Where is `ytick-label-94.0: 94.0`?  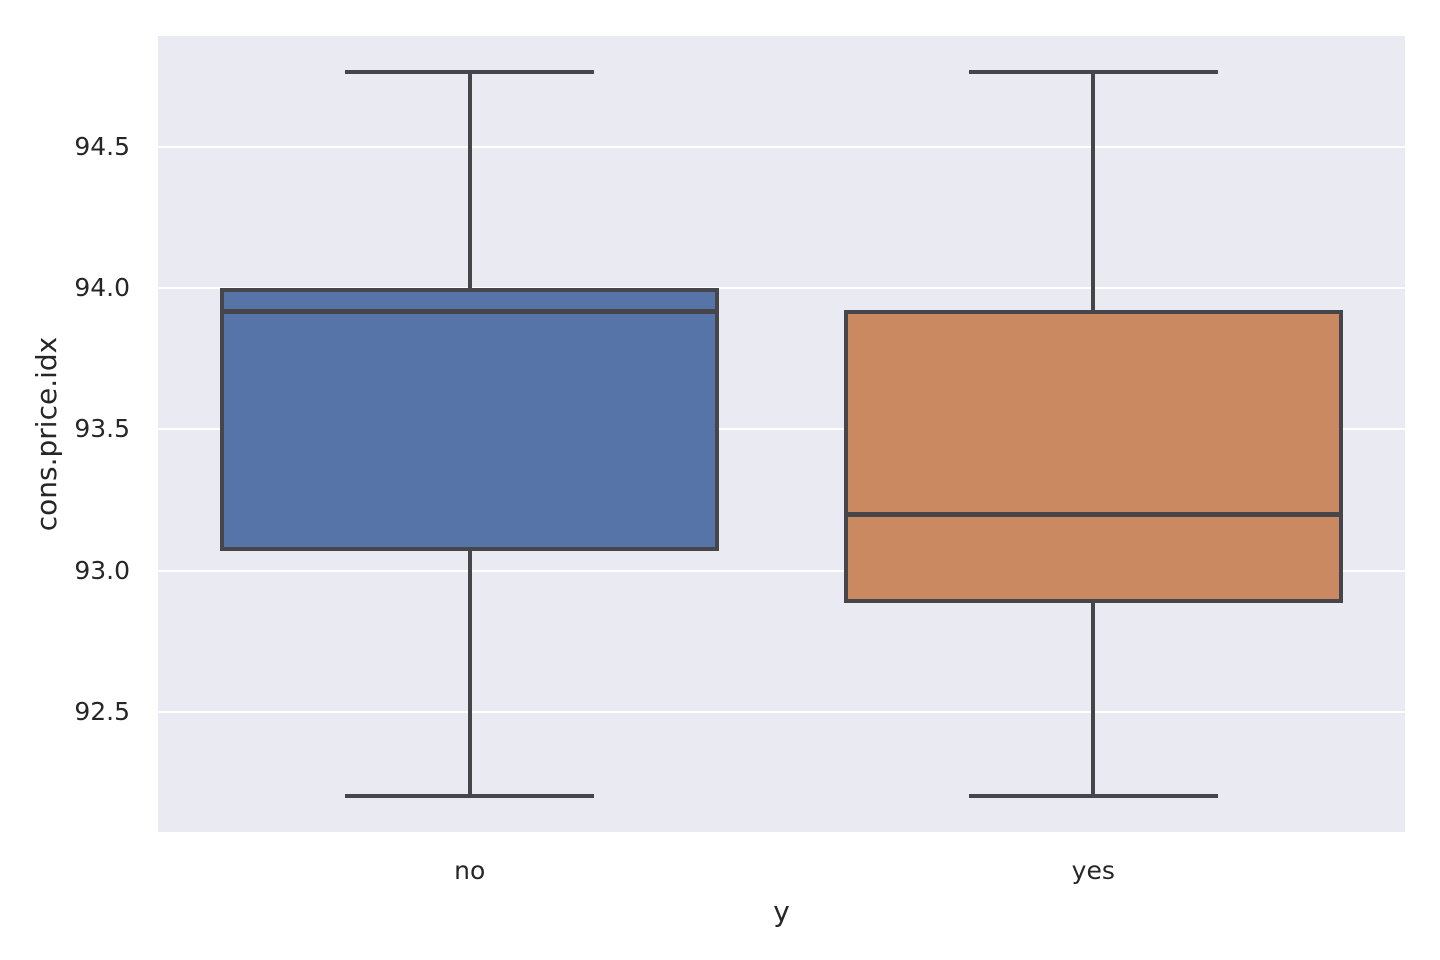
ytick-label-94.0: 94.0 is located at coordinates (102, 288).